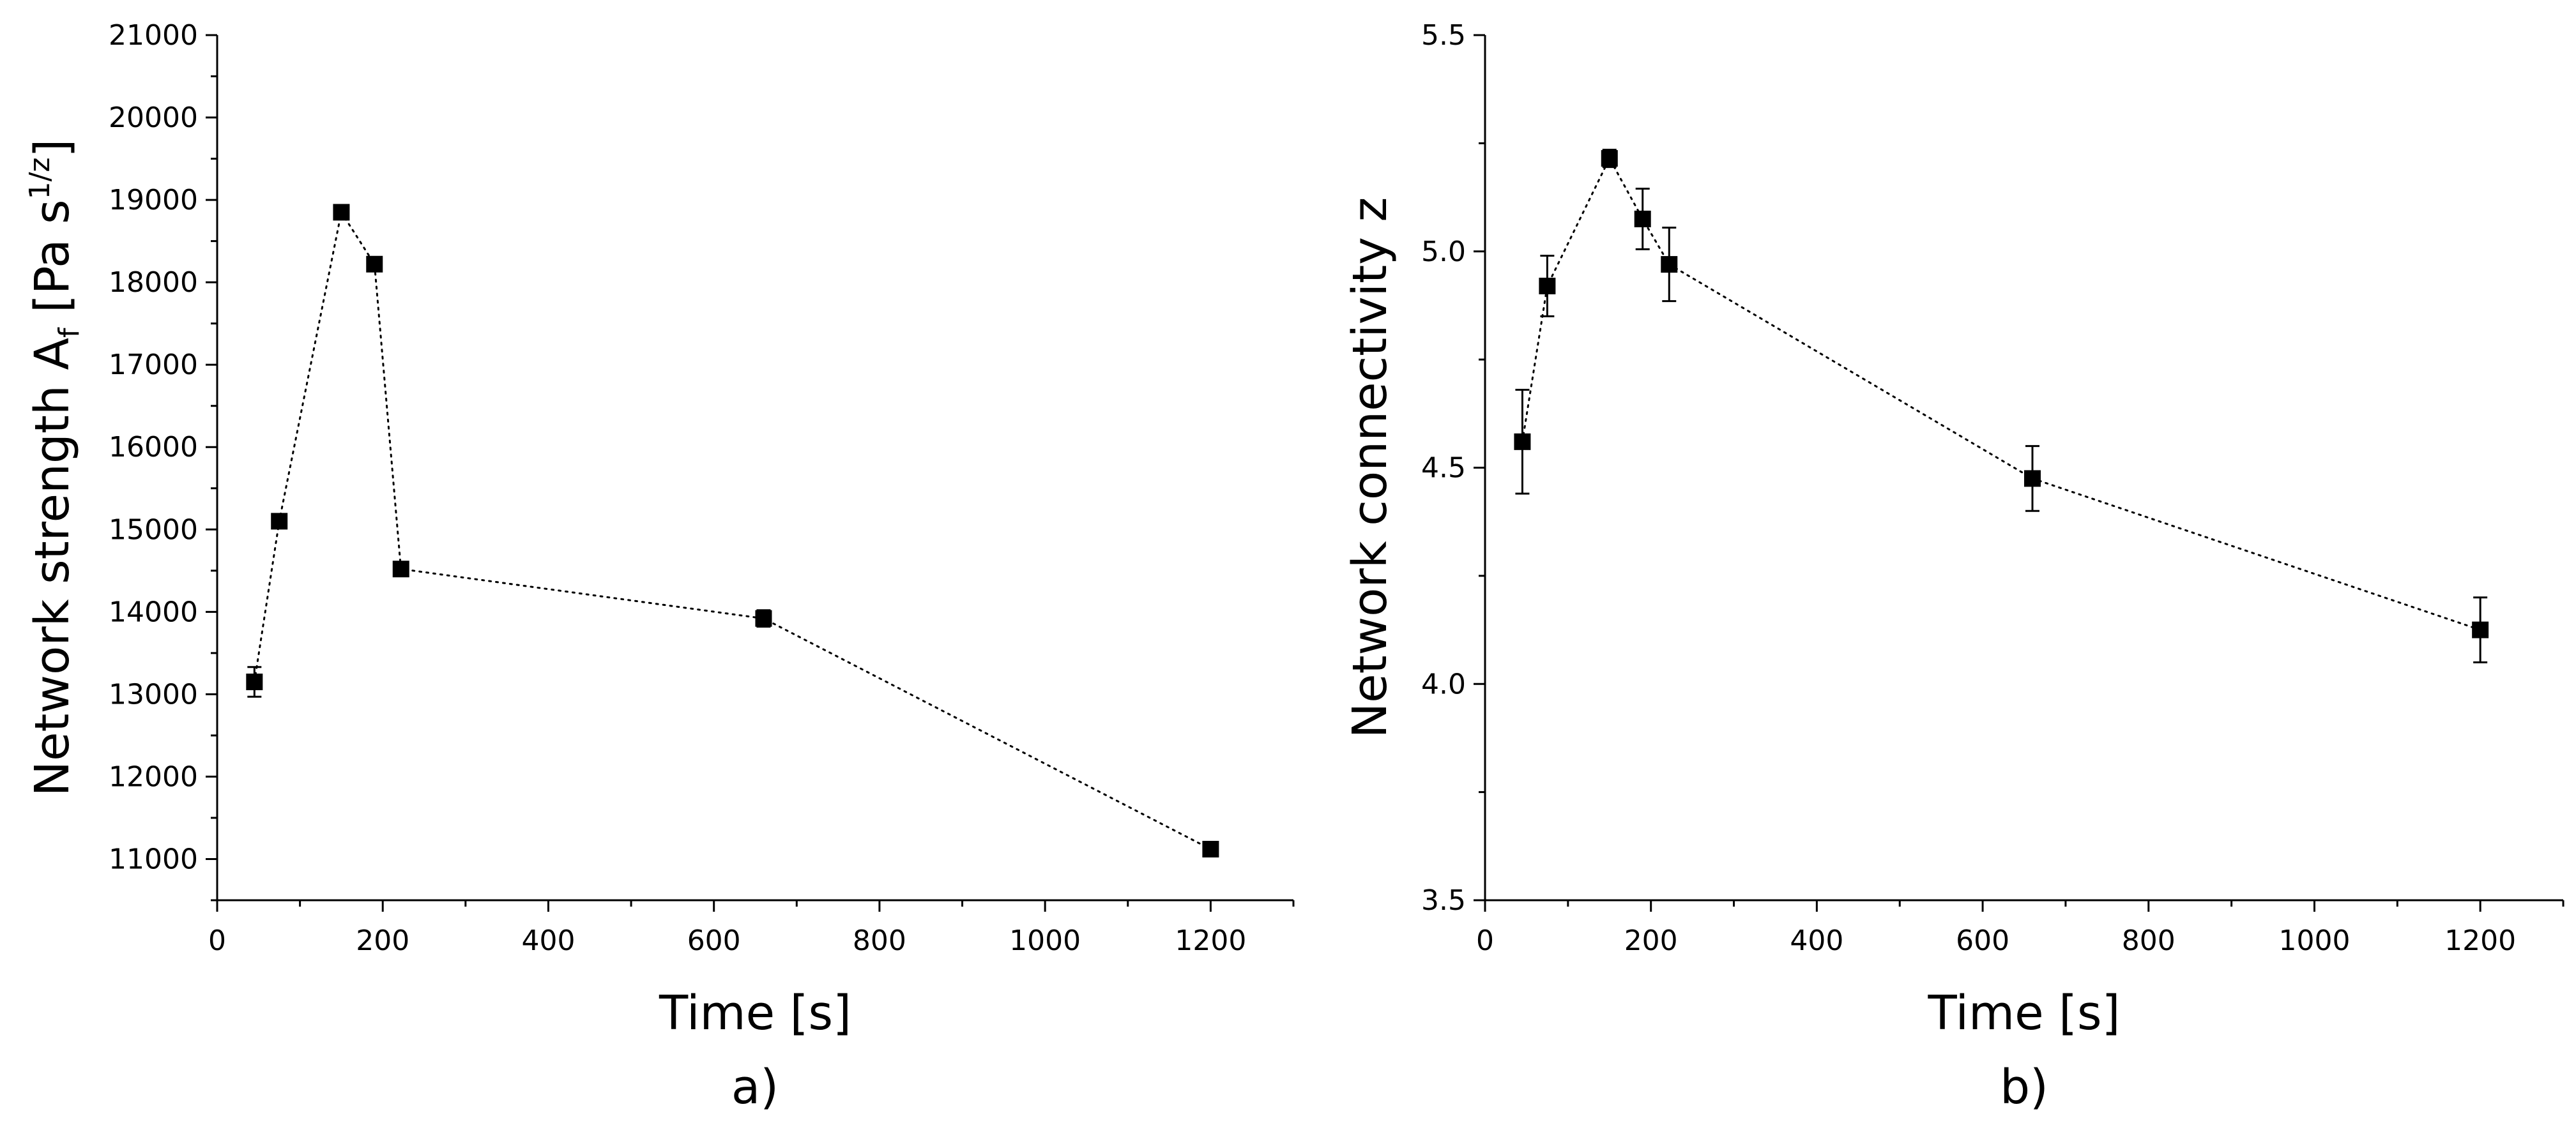  I want to click on y-tick-label: 4.5, so click(1443, 469).